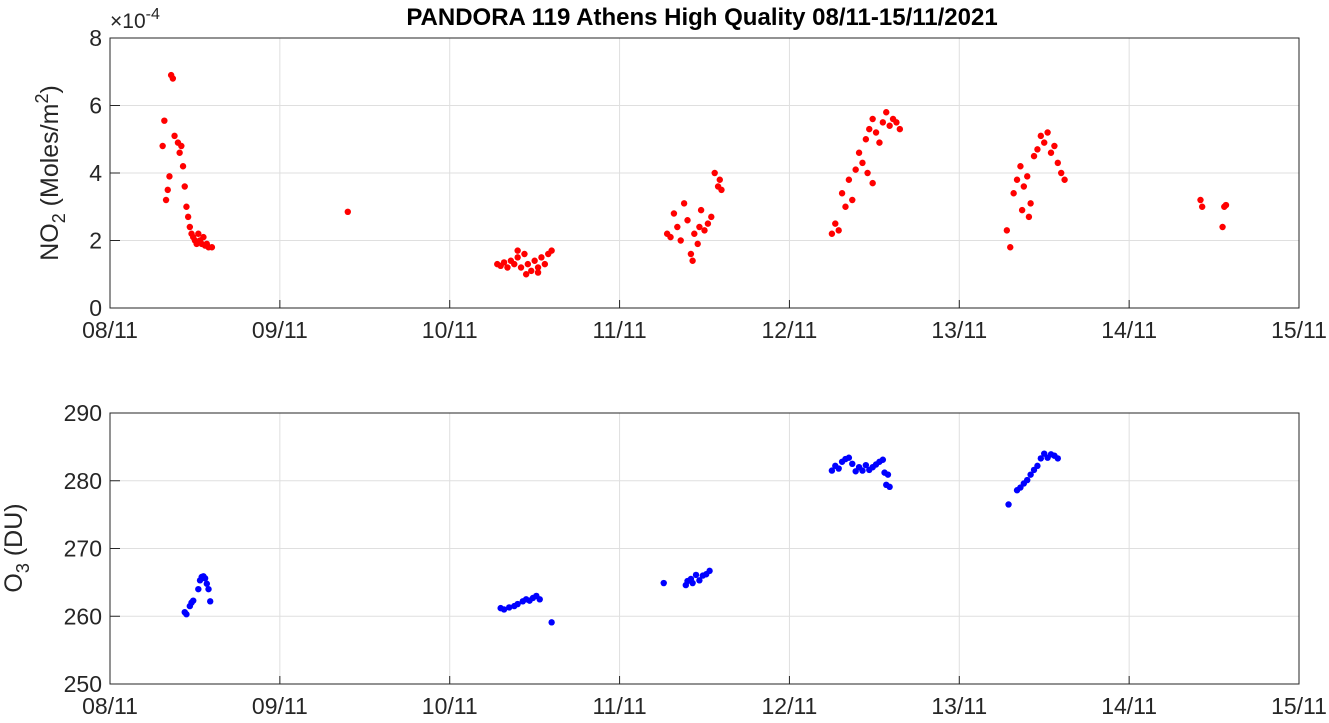 This screenshot has height=723, width=1329. I want to click on no2-y-tick-label: 8, so click(95, 38).